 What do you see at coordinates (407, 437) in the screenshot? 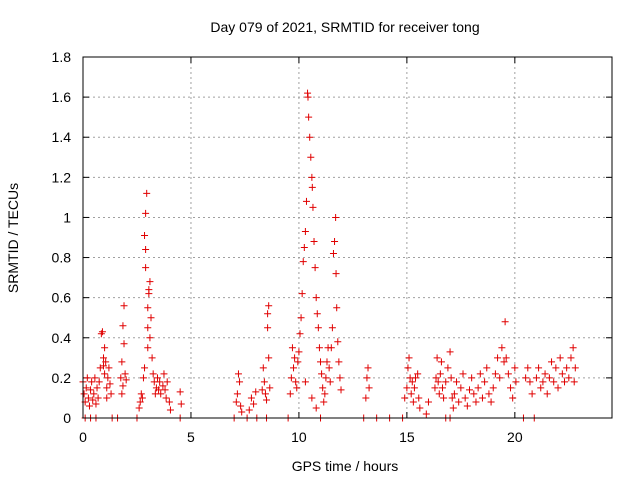
I see `x-tick-label: 15` at bounding box center [407, 437].